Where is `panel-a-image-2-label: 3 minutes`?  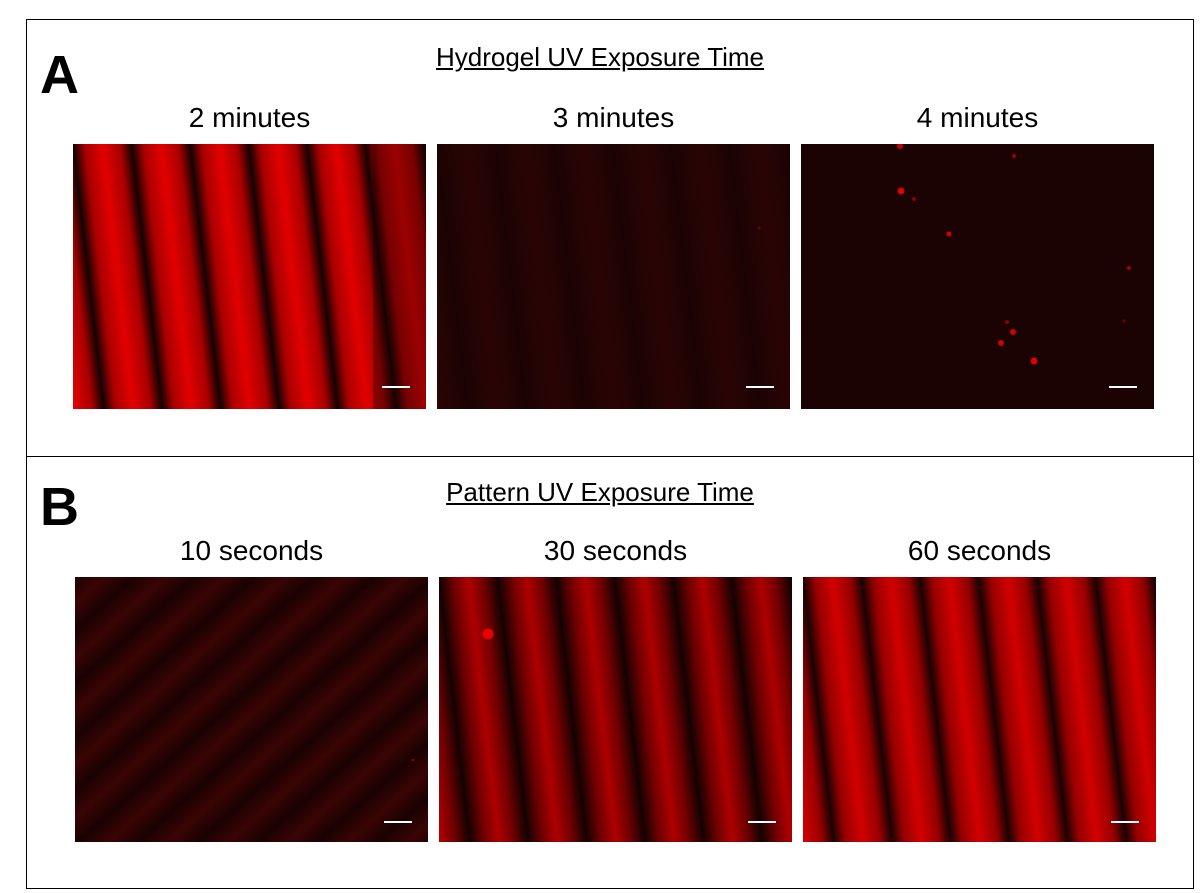 panel-a-image-2-label: 3 minutes is located at coordinates (613, 117).